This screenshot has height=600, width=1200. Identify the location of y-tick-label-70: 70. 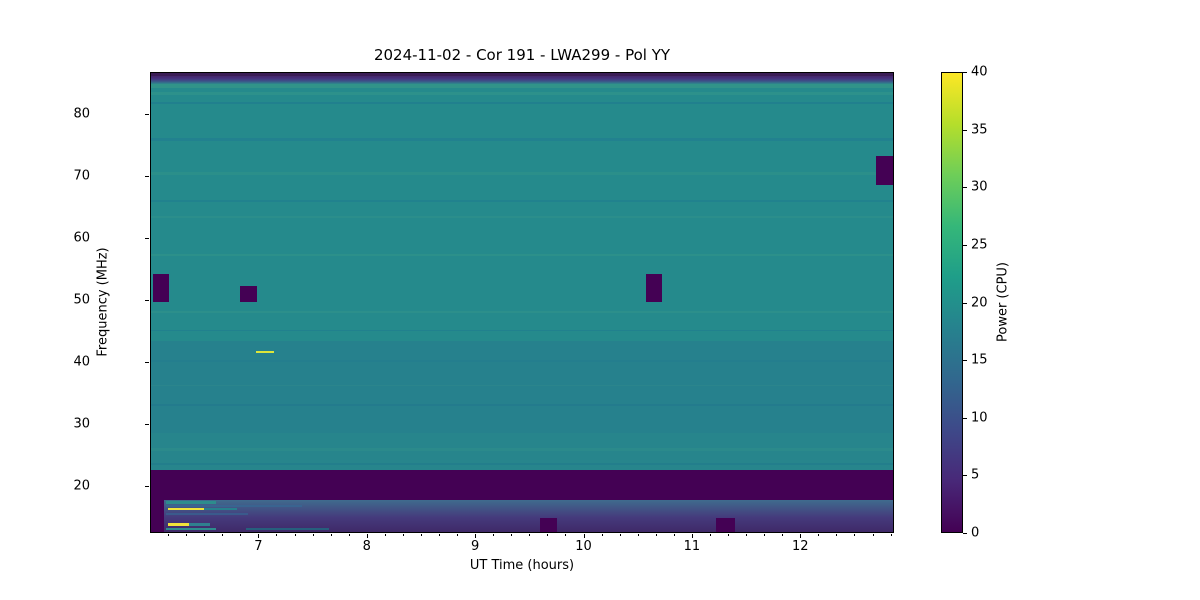
(81, 176).